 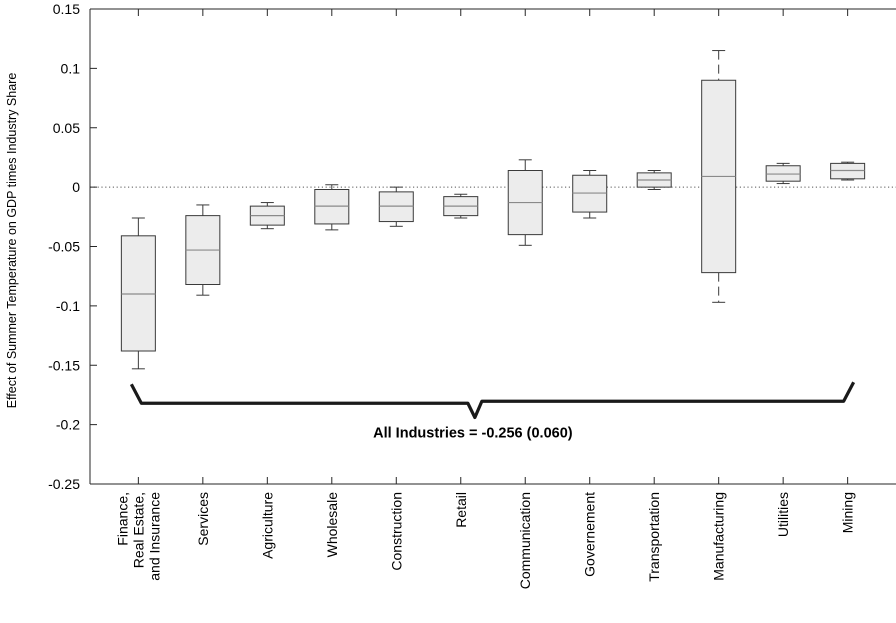 I want to click on y-tick-label: 0.1, so click(x=71, y=68).